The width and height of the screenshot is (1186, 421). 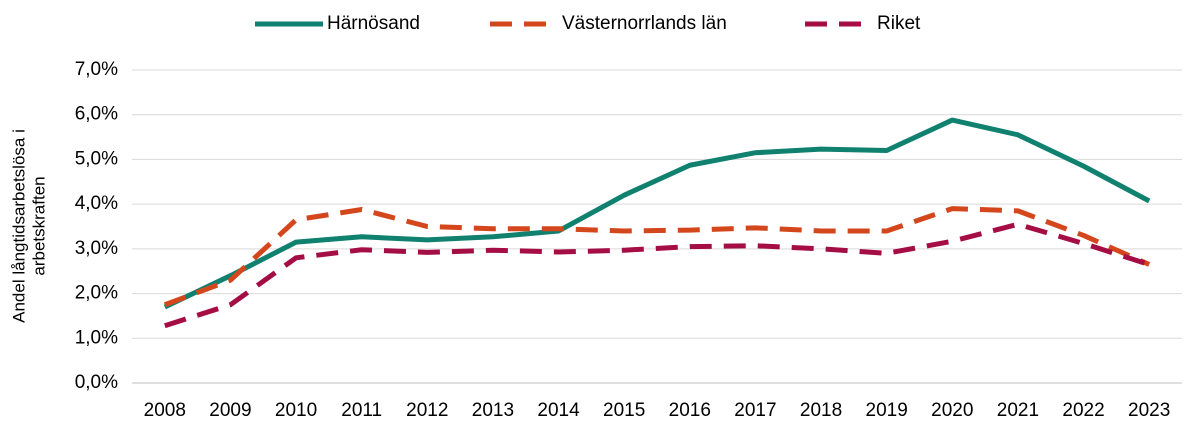 What do you see at coordinates (296, 410) in the screenshot?
I see `x-tick-label: 2010` at bounding box center [296, 410].